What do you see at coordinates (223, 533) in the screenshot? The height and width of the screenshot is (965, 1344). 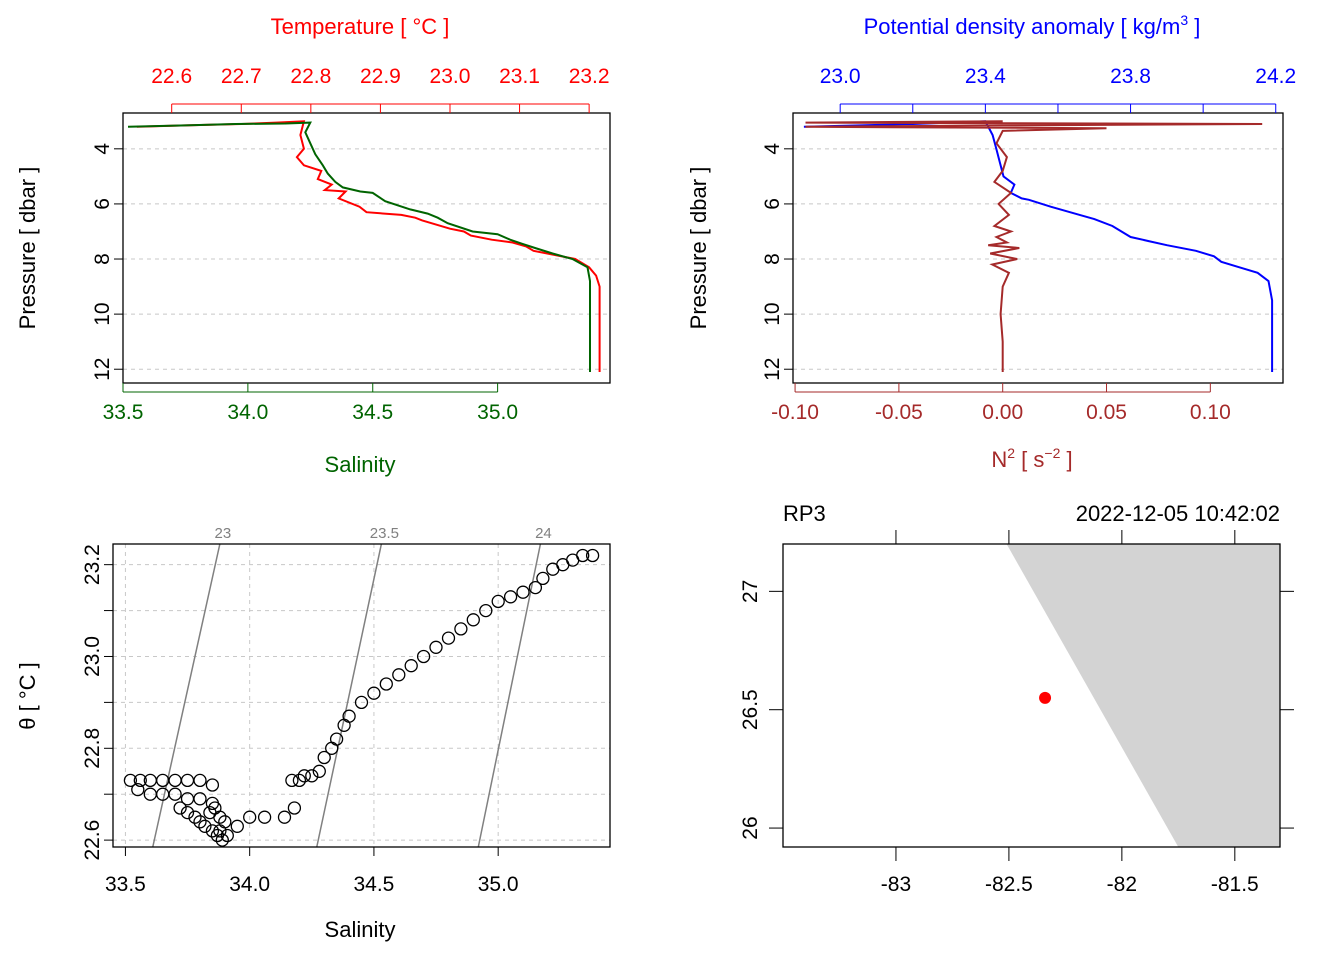 I see `isopycnal-label: 23` at bounding box center [223, 533].